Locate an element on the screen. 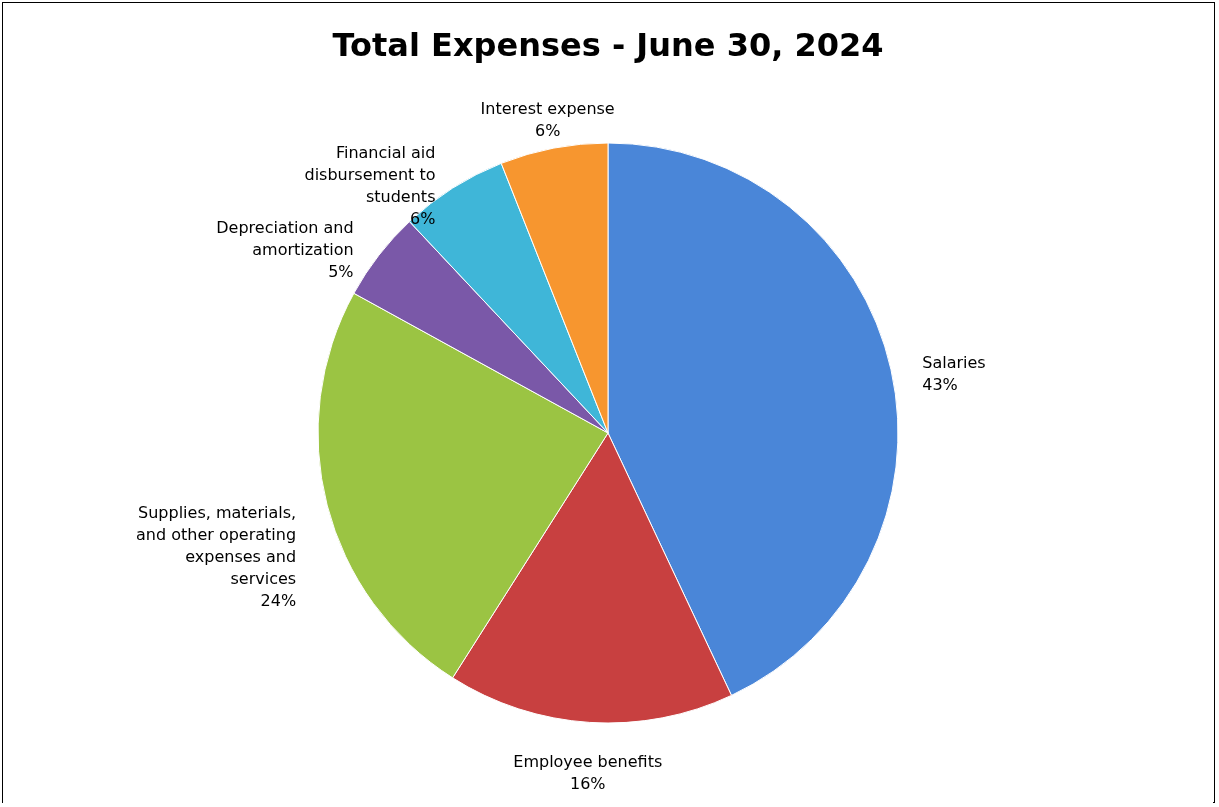 The image size is (1219, 807). slice-label: Depreciation and amortization is located at coordinates (285, 238).